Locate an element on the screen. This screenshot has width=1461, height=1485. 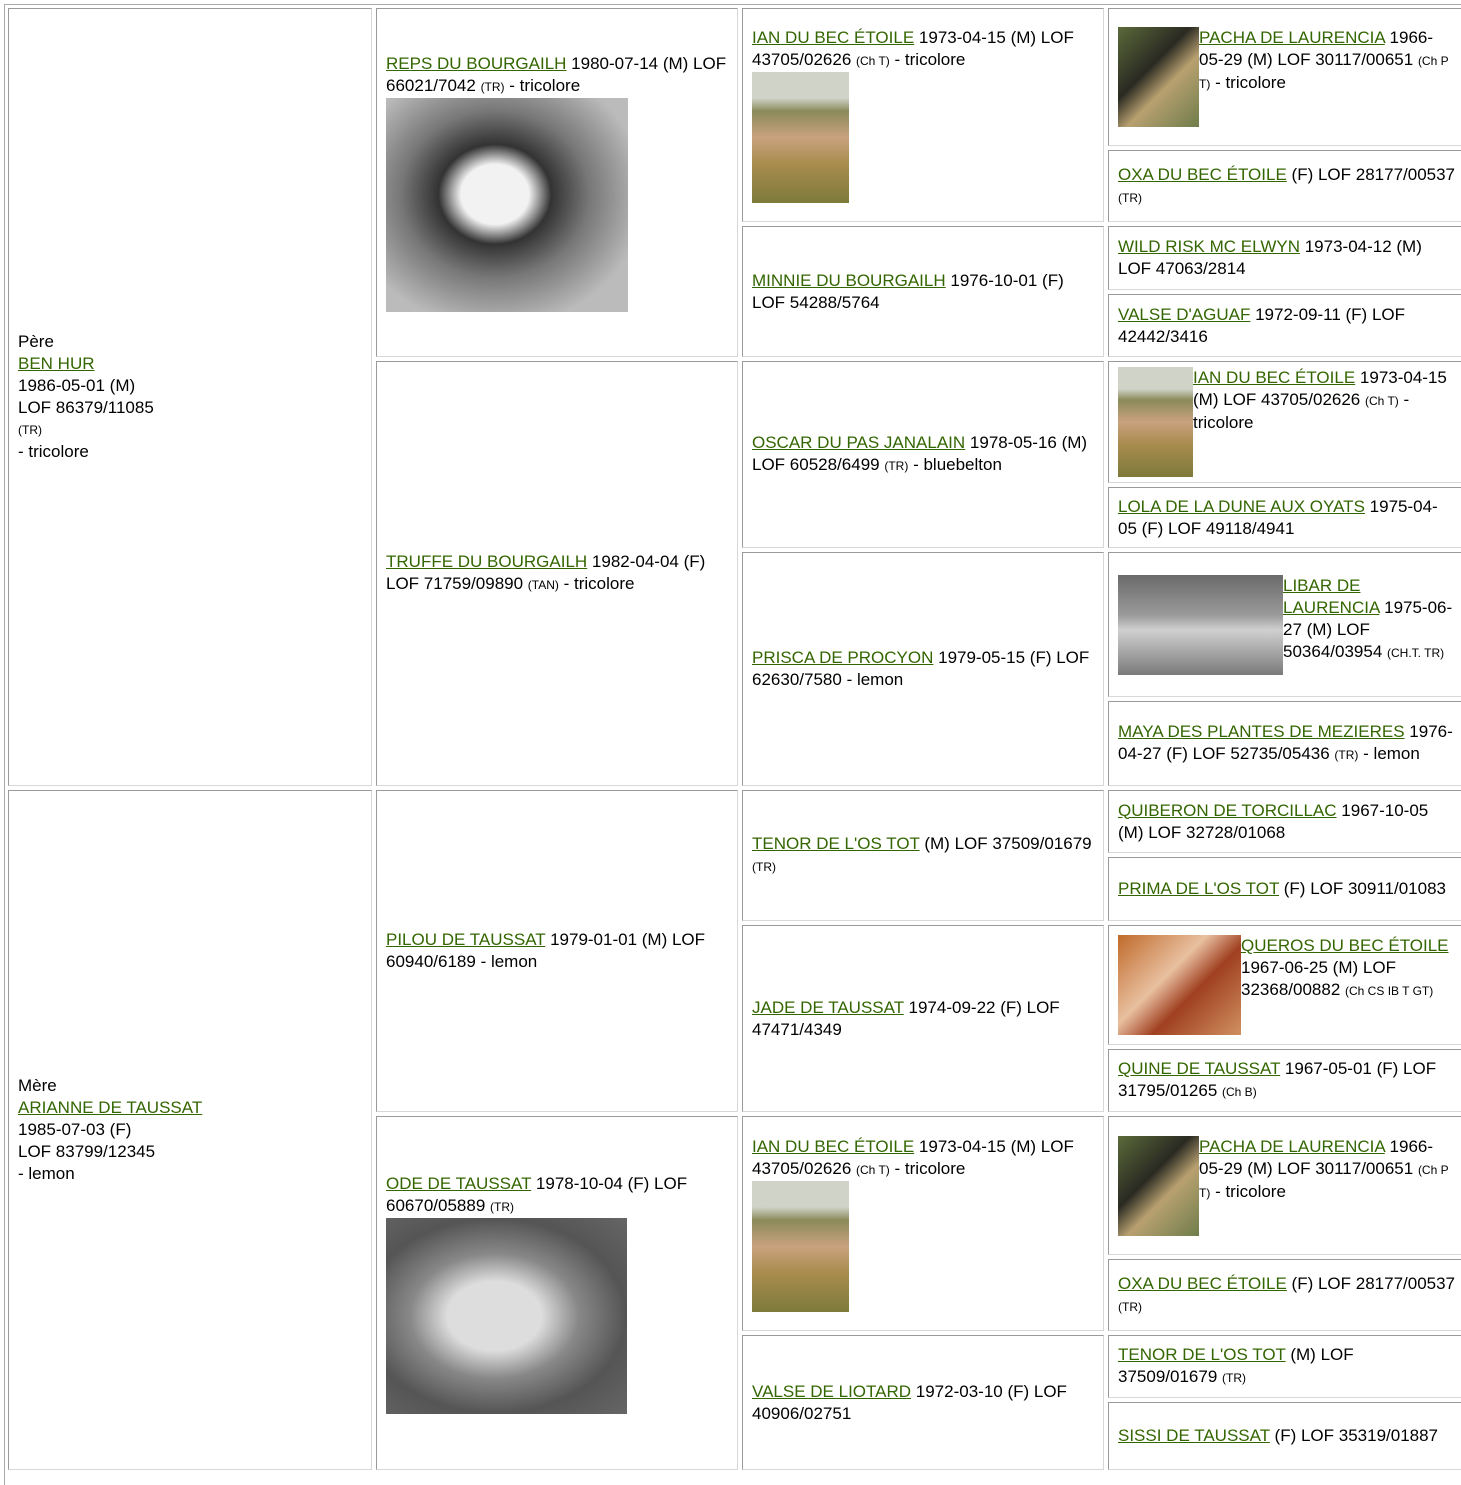
dog-info: (F) LOF 30911/01083 is located at coordinates (1364, 888).